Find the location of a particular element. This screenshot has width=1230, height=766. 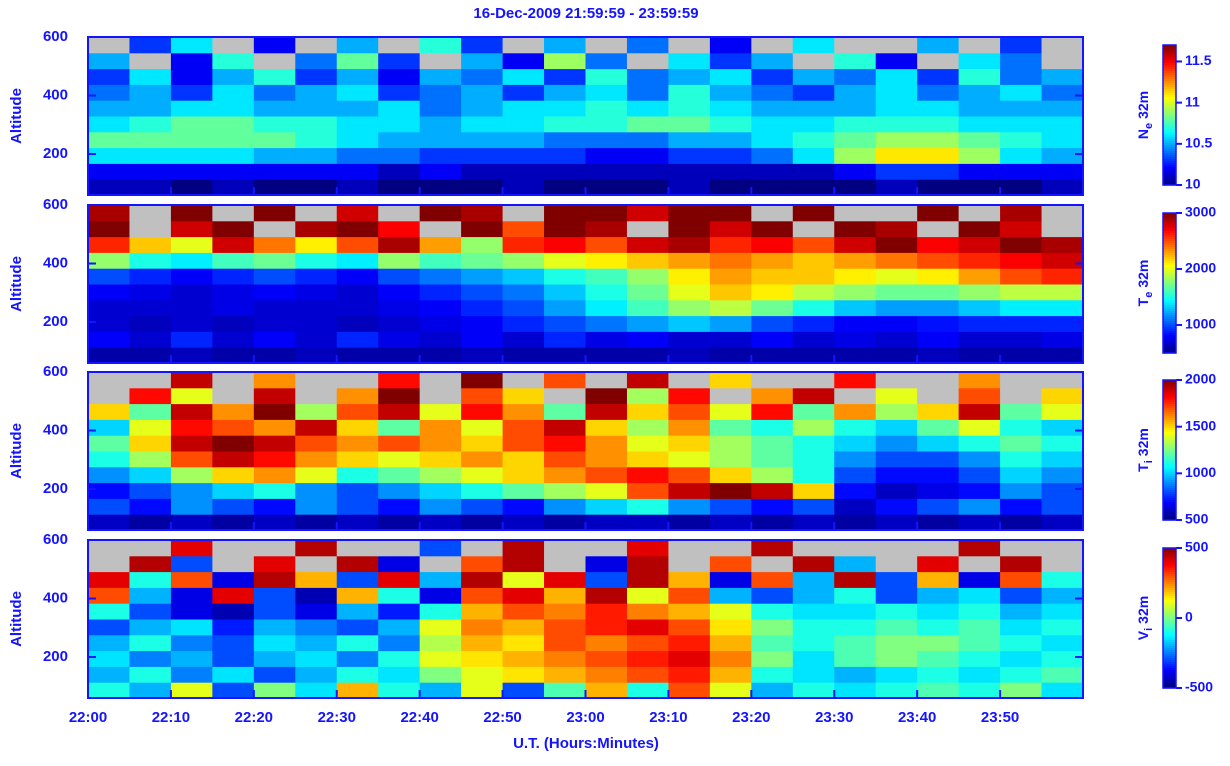

colorbar-tick-label: 1000 is located at coordinates (1200, 472).